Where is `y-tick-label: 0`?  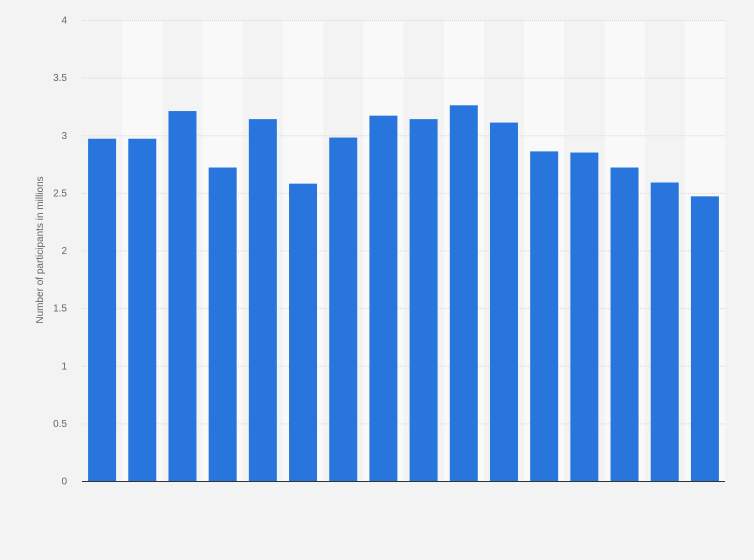 y-tick-label: 0 is located at coordinates (64, 482).